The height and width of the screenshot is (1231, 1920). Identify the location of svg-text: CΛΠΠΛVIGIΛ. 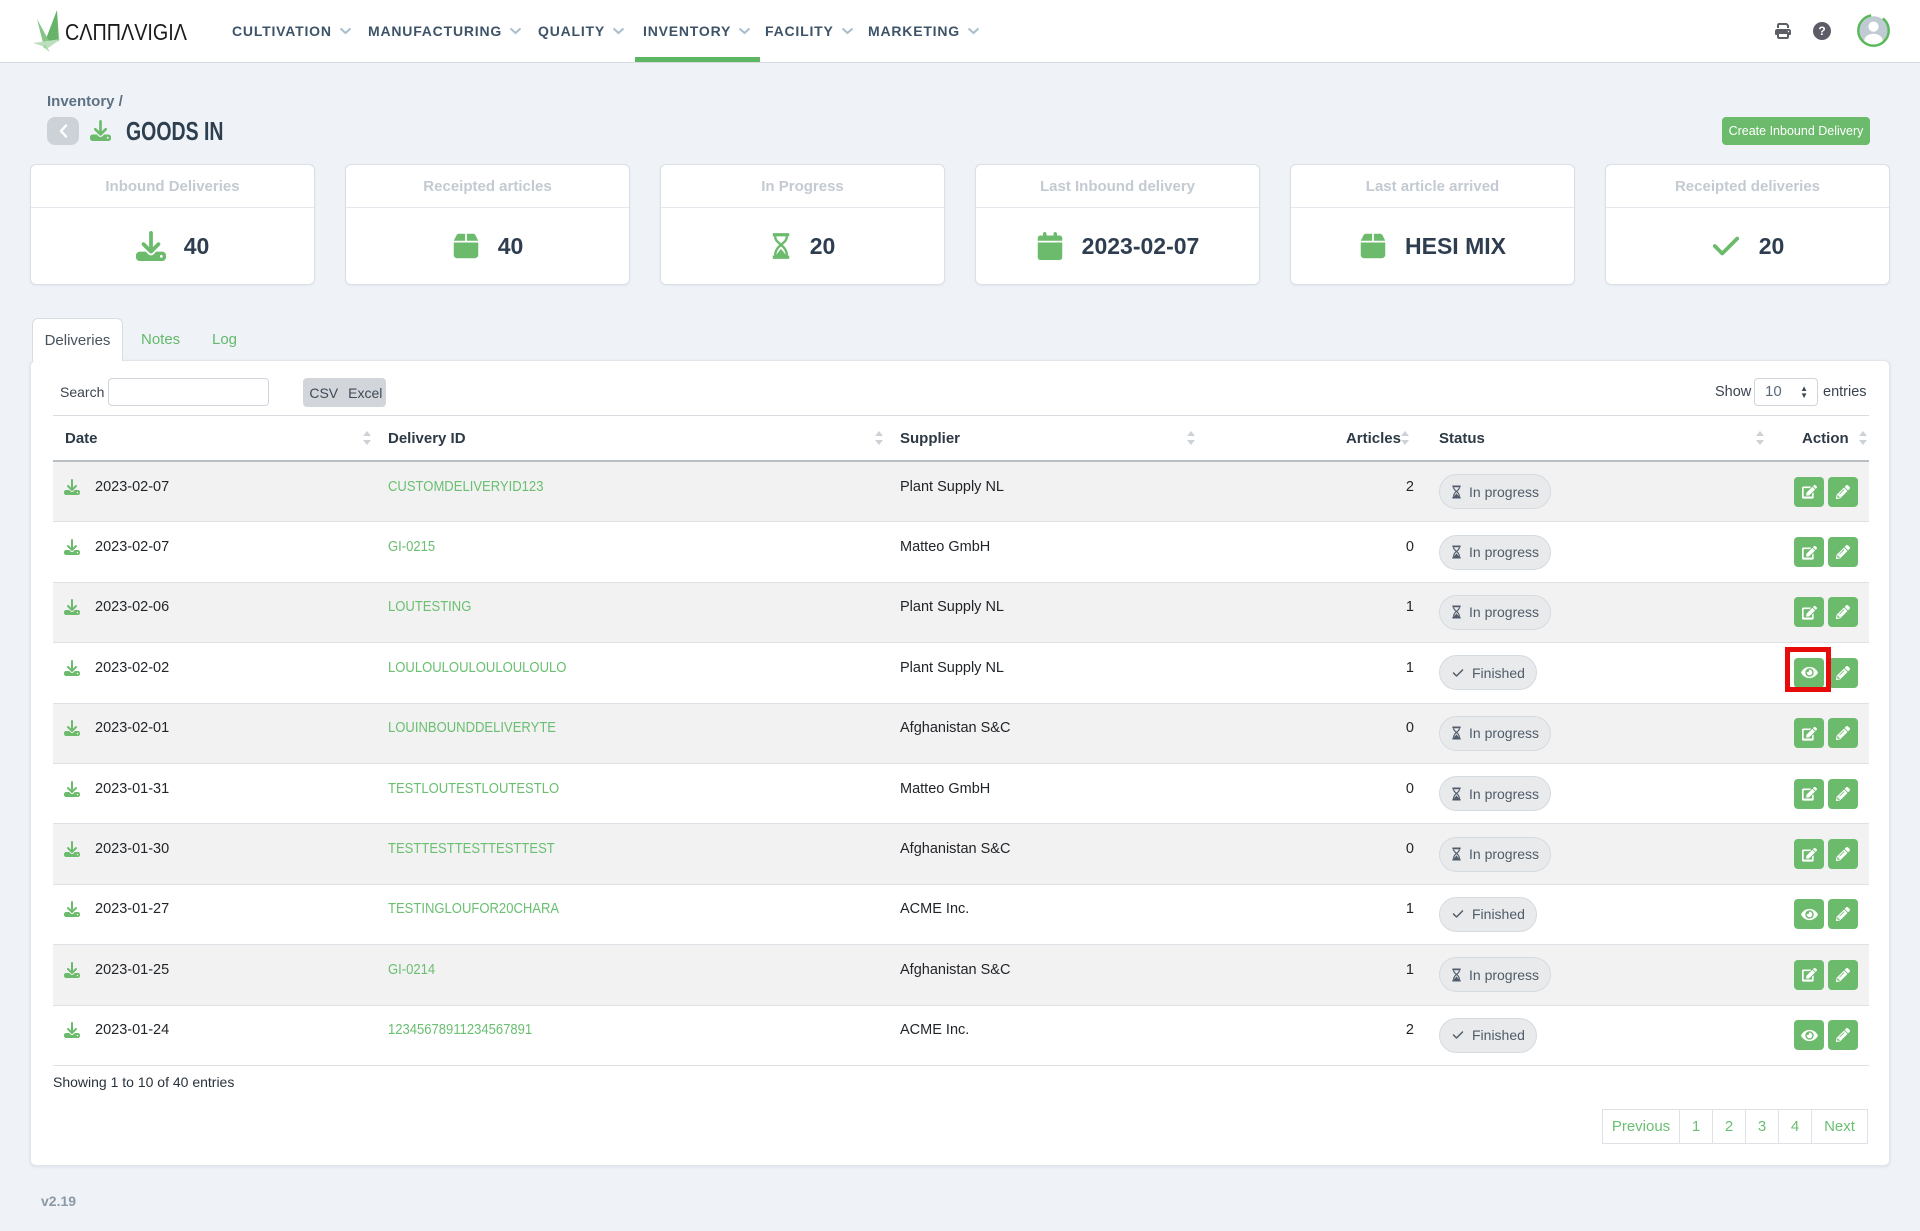
(126, 33).